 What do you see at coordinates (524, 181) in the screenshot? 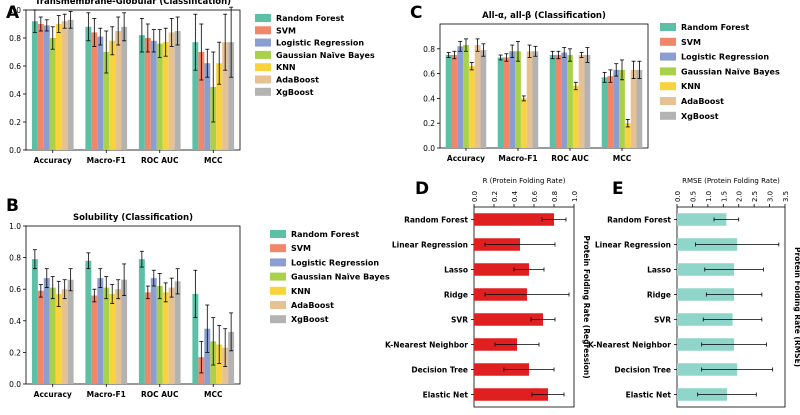
I see `x-axis-label: R (Protein Folding Rate)` at bounding box center [524, 181].